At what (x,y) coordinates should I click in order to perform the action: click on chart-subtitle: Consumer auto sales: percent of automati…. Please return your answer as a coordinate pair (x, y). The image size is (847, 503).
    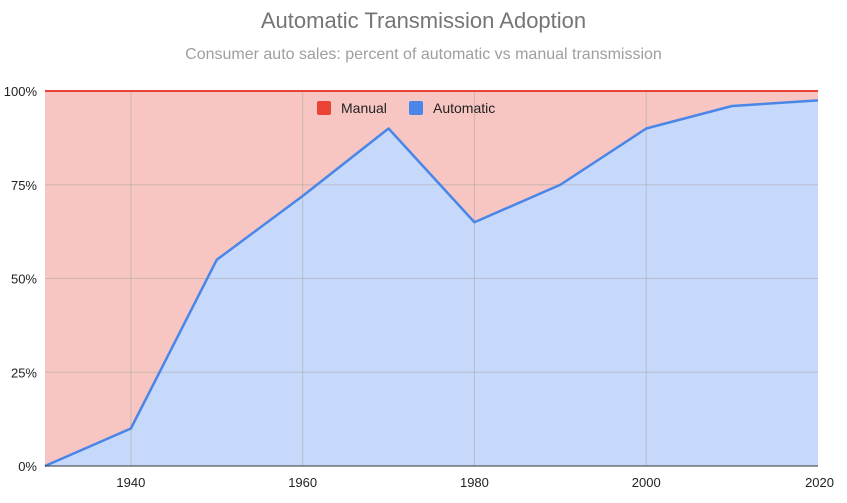
    Looking at the image, I should click on (423, 54).